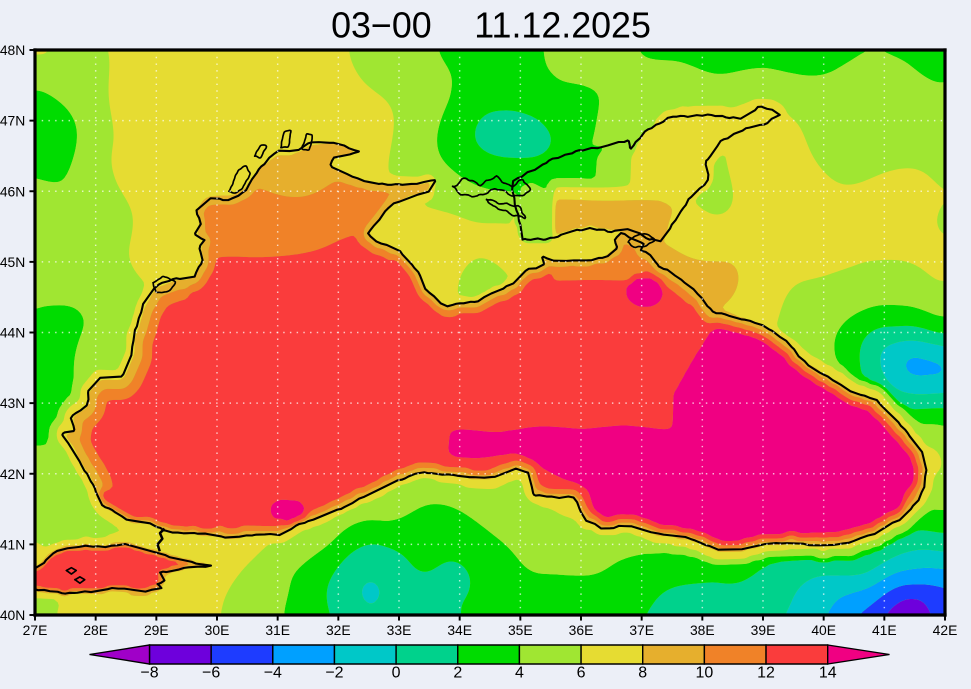 This screenshot has width=971, height=689. I want to click on svg-text: 47N, so click(12, 121).